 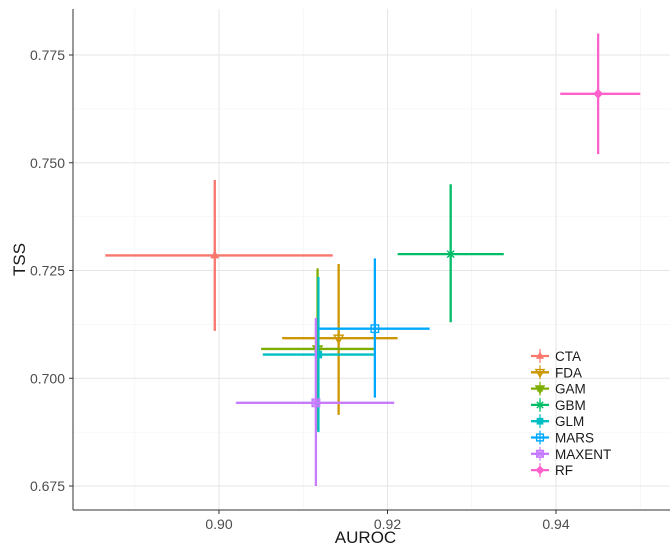 What do you see at coordinates (570, 405) in the screenshot?
I see `legend-label: GBM` at bounding box center [570, 405].